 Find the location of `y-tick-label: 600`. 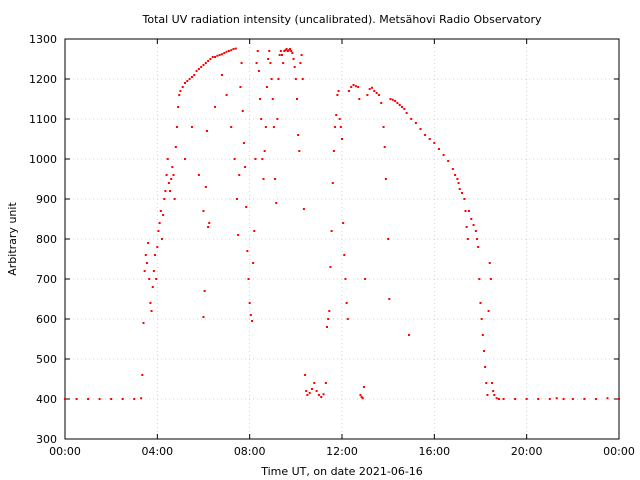

y-tick-label: 600 is located at coordinates (46, 319).